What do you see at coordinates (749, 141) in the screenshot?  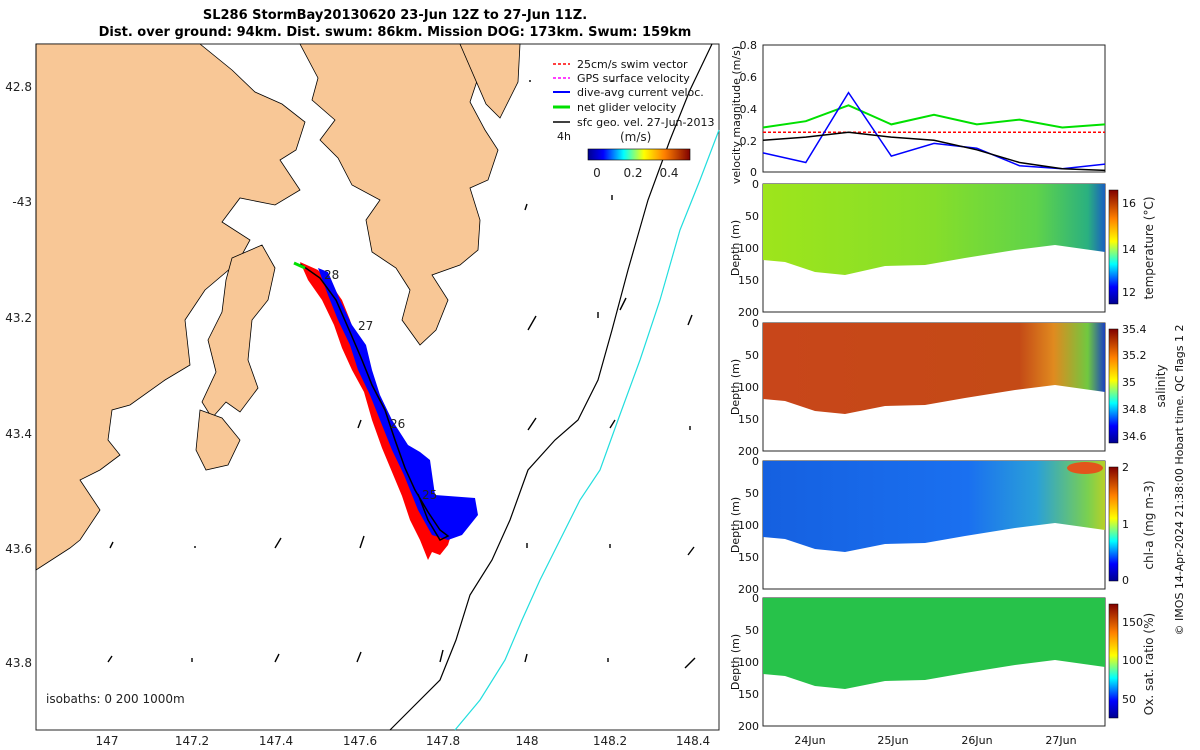 I see `vel-tick-0.2: 0.2` at bounding box center [749, 141].